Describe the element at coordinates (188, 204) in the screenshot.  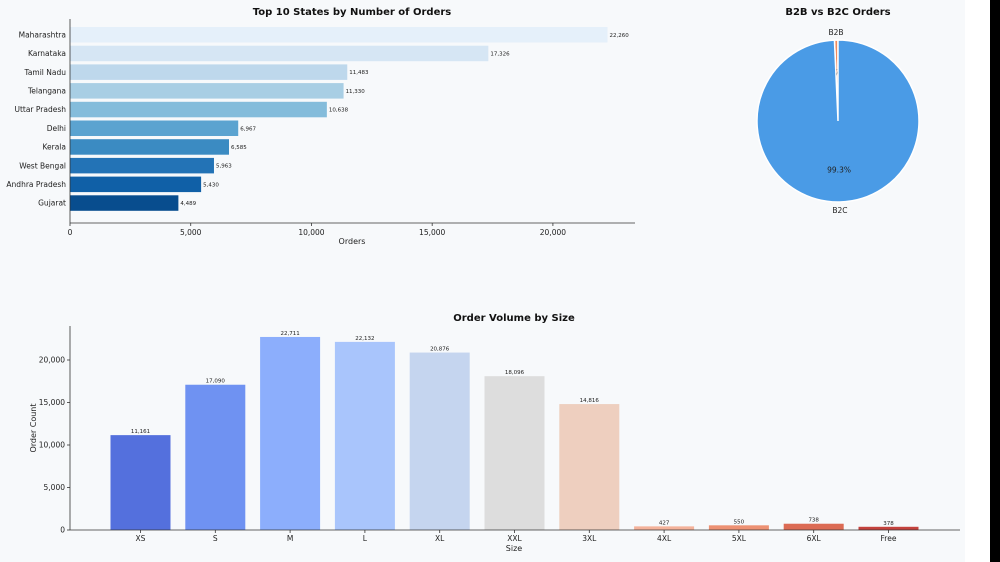
I see `value-label-gujarat: 4,489` at that location.